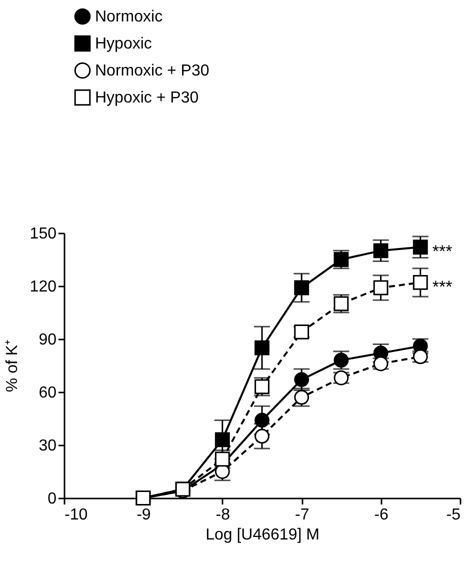 The height and width of the screenshot is (565, 476). What do you see at coordinates (43, 234) in the screenshot?
I see `y-tick-label: 150` at bounding box center [43, 234].